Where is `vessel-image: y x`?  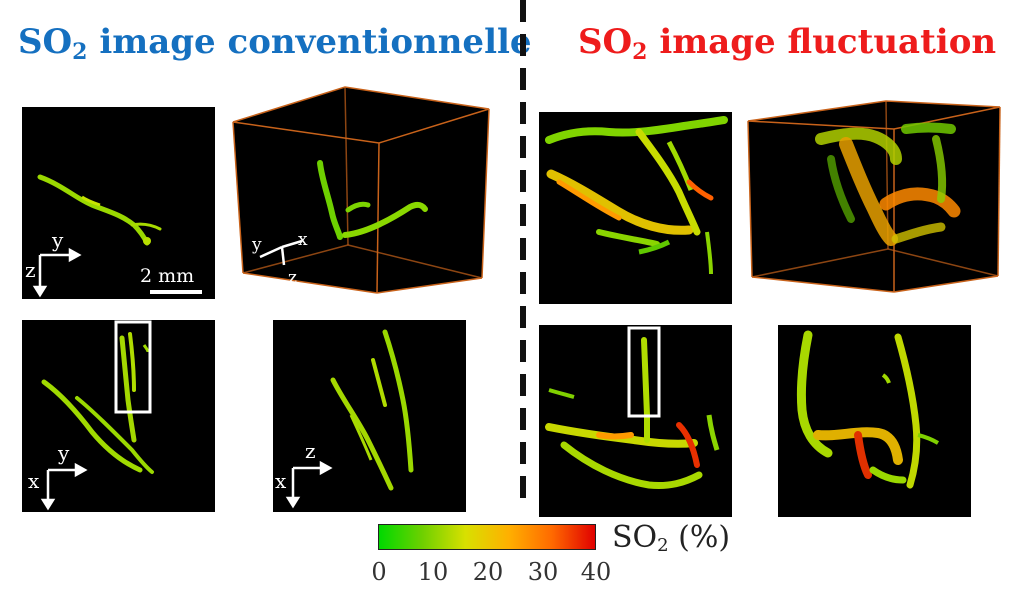
vessel-image: y x is located at coordinates (91, 415).